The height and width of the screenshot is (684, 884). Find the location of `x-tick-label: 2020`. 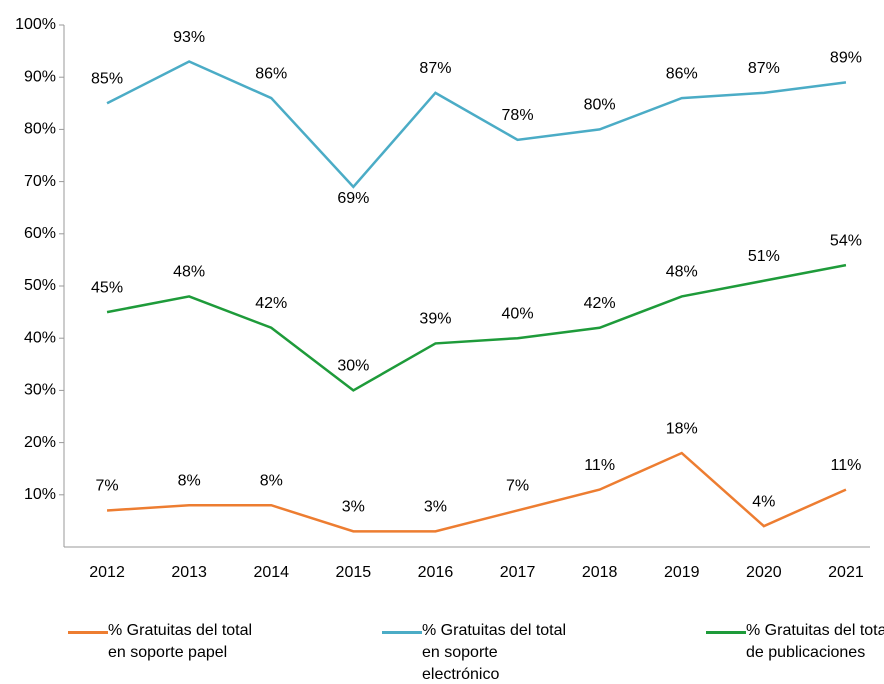

x-tick-label: 2020 is located at coordinates (764, 572).